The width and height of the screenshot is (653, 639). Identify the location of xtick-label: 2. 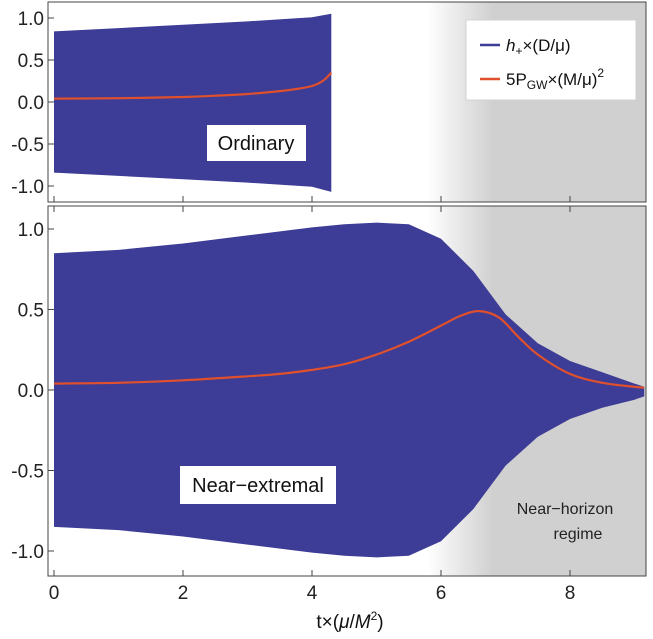
(183, 593).